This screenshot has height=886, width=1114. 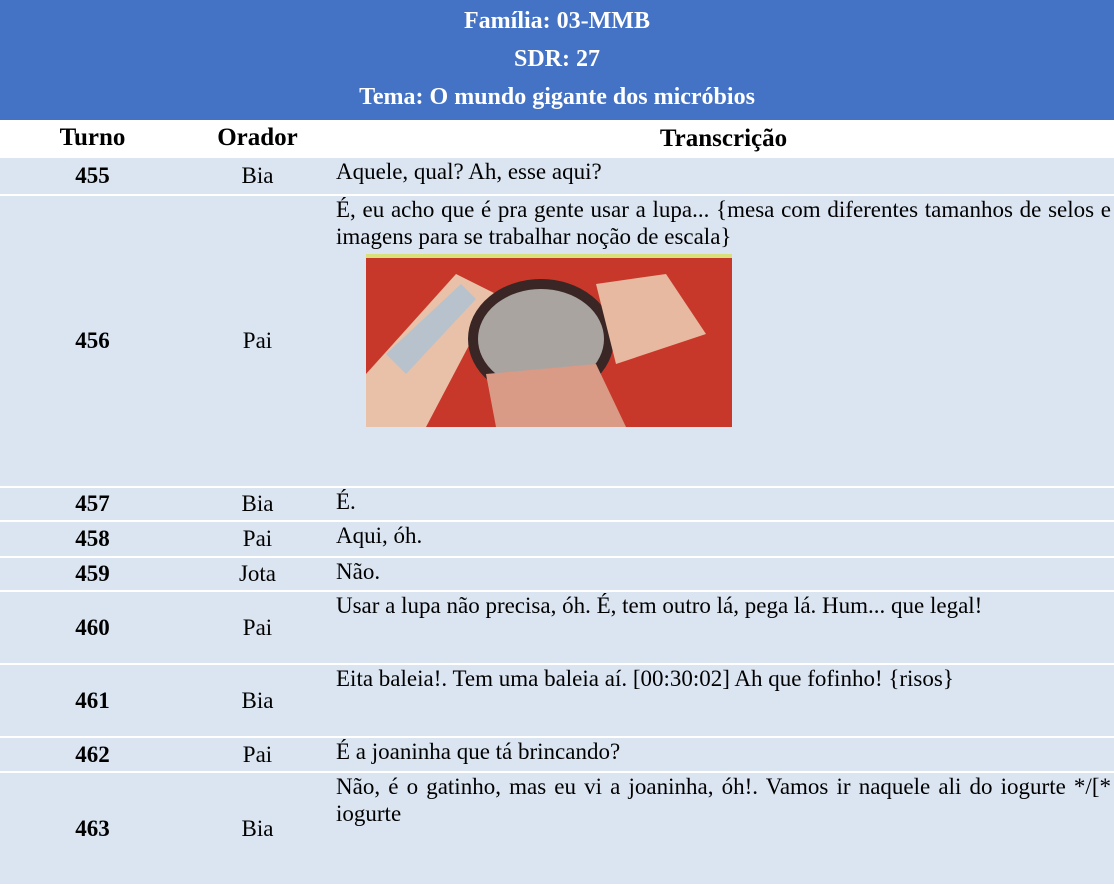 What do you see at coordinates (92, 340) in the screenshot?
I see `turn-cell: 456` at bounding box center [92, 340].